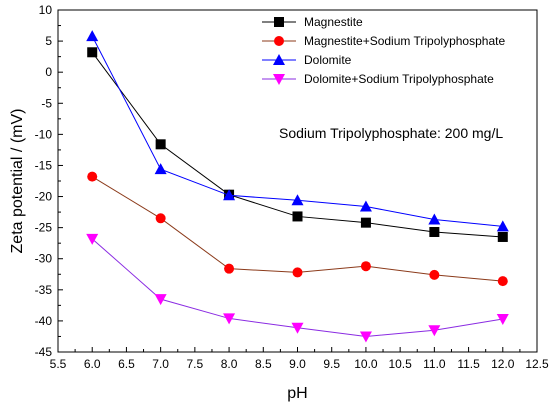  What do you see at coordinates (92, 364) in the screenshot?
I see `x-tick-label: 6.0` at bounding box center [92, 364].